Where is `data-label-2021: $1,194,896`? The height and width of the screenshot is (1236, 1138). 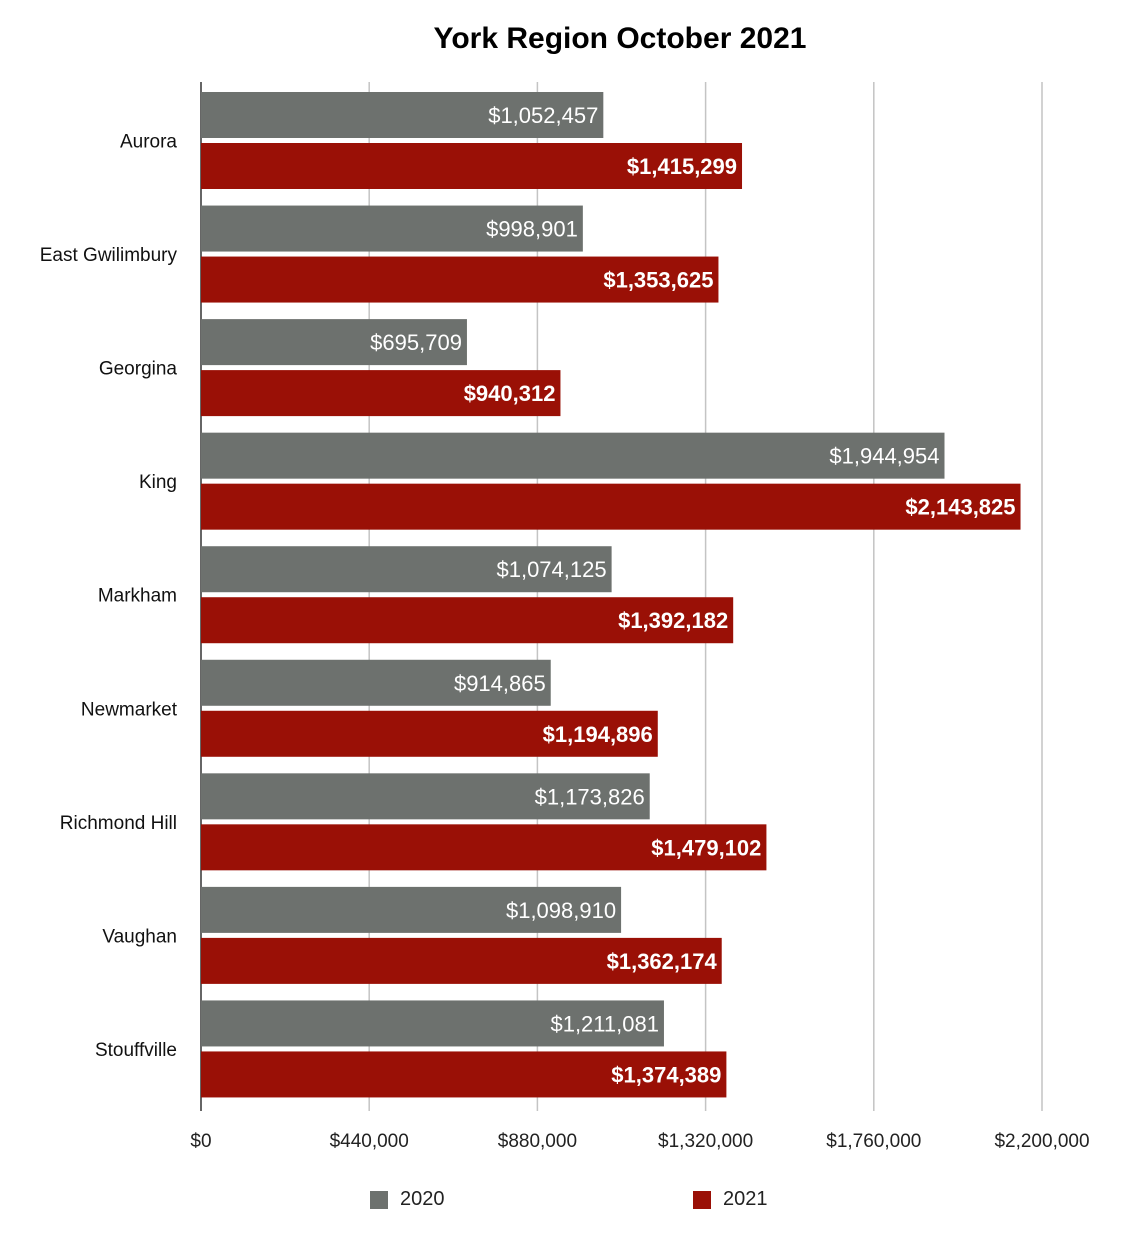
data-label-2021: $1,194,896 is located at coordinates (598, 734).